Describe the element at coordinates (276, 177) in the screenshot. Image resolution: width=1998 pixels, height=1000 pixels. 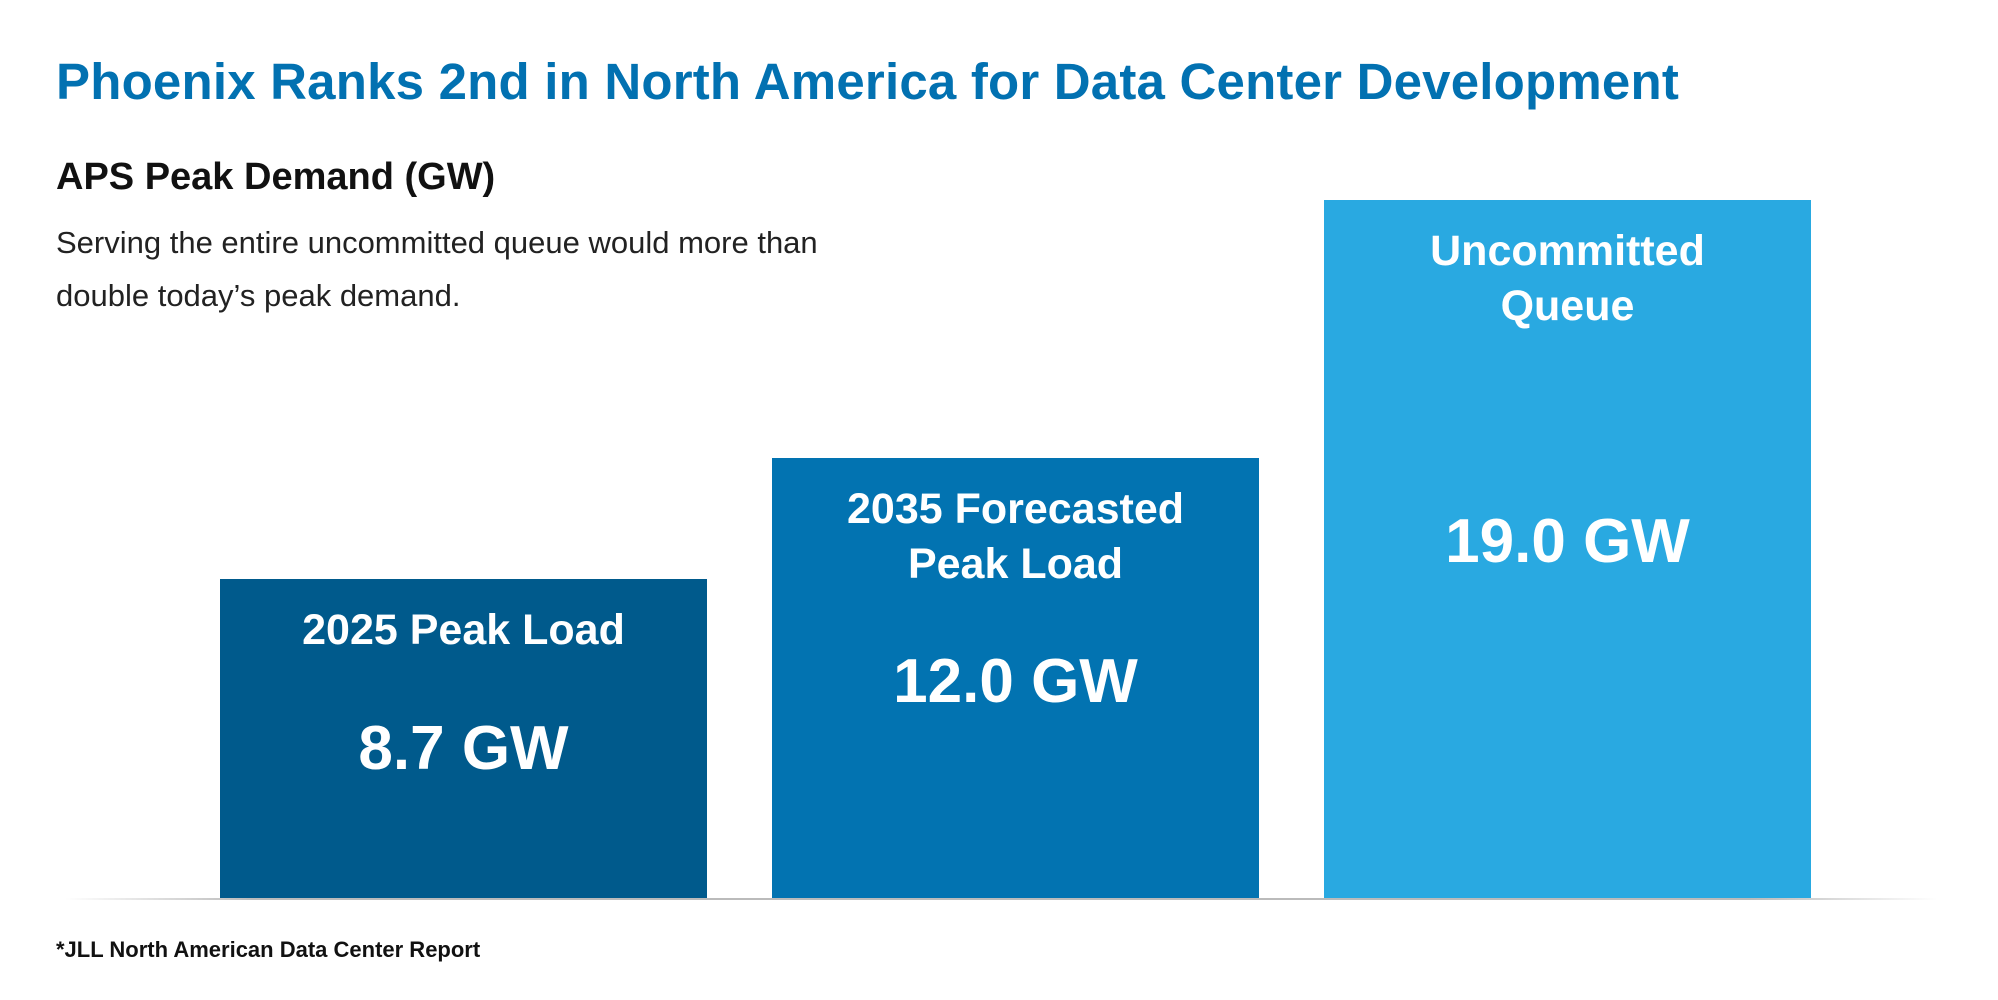
I see `chart-subtitle: APS Peak Demand (GW)` at that location.